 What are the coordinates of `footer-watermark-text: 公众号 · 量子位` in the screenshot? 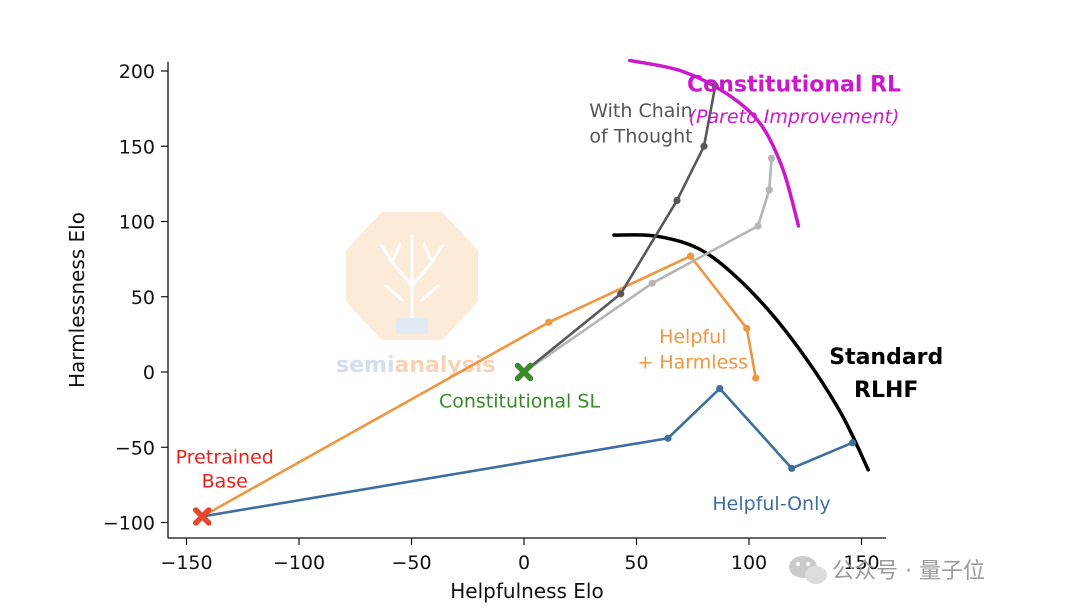 It's located at (908, 571).